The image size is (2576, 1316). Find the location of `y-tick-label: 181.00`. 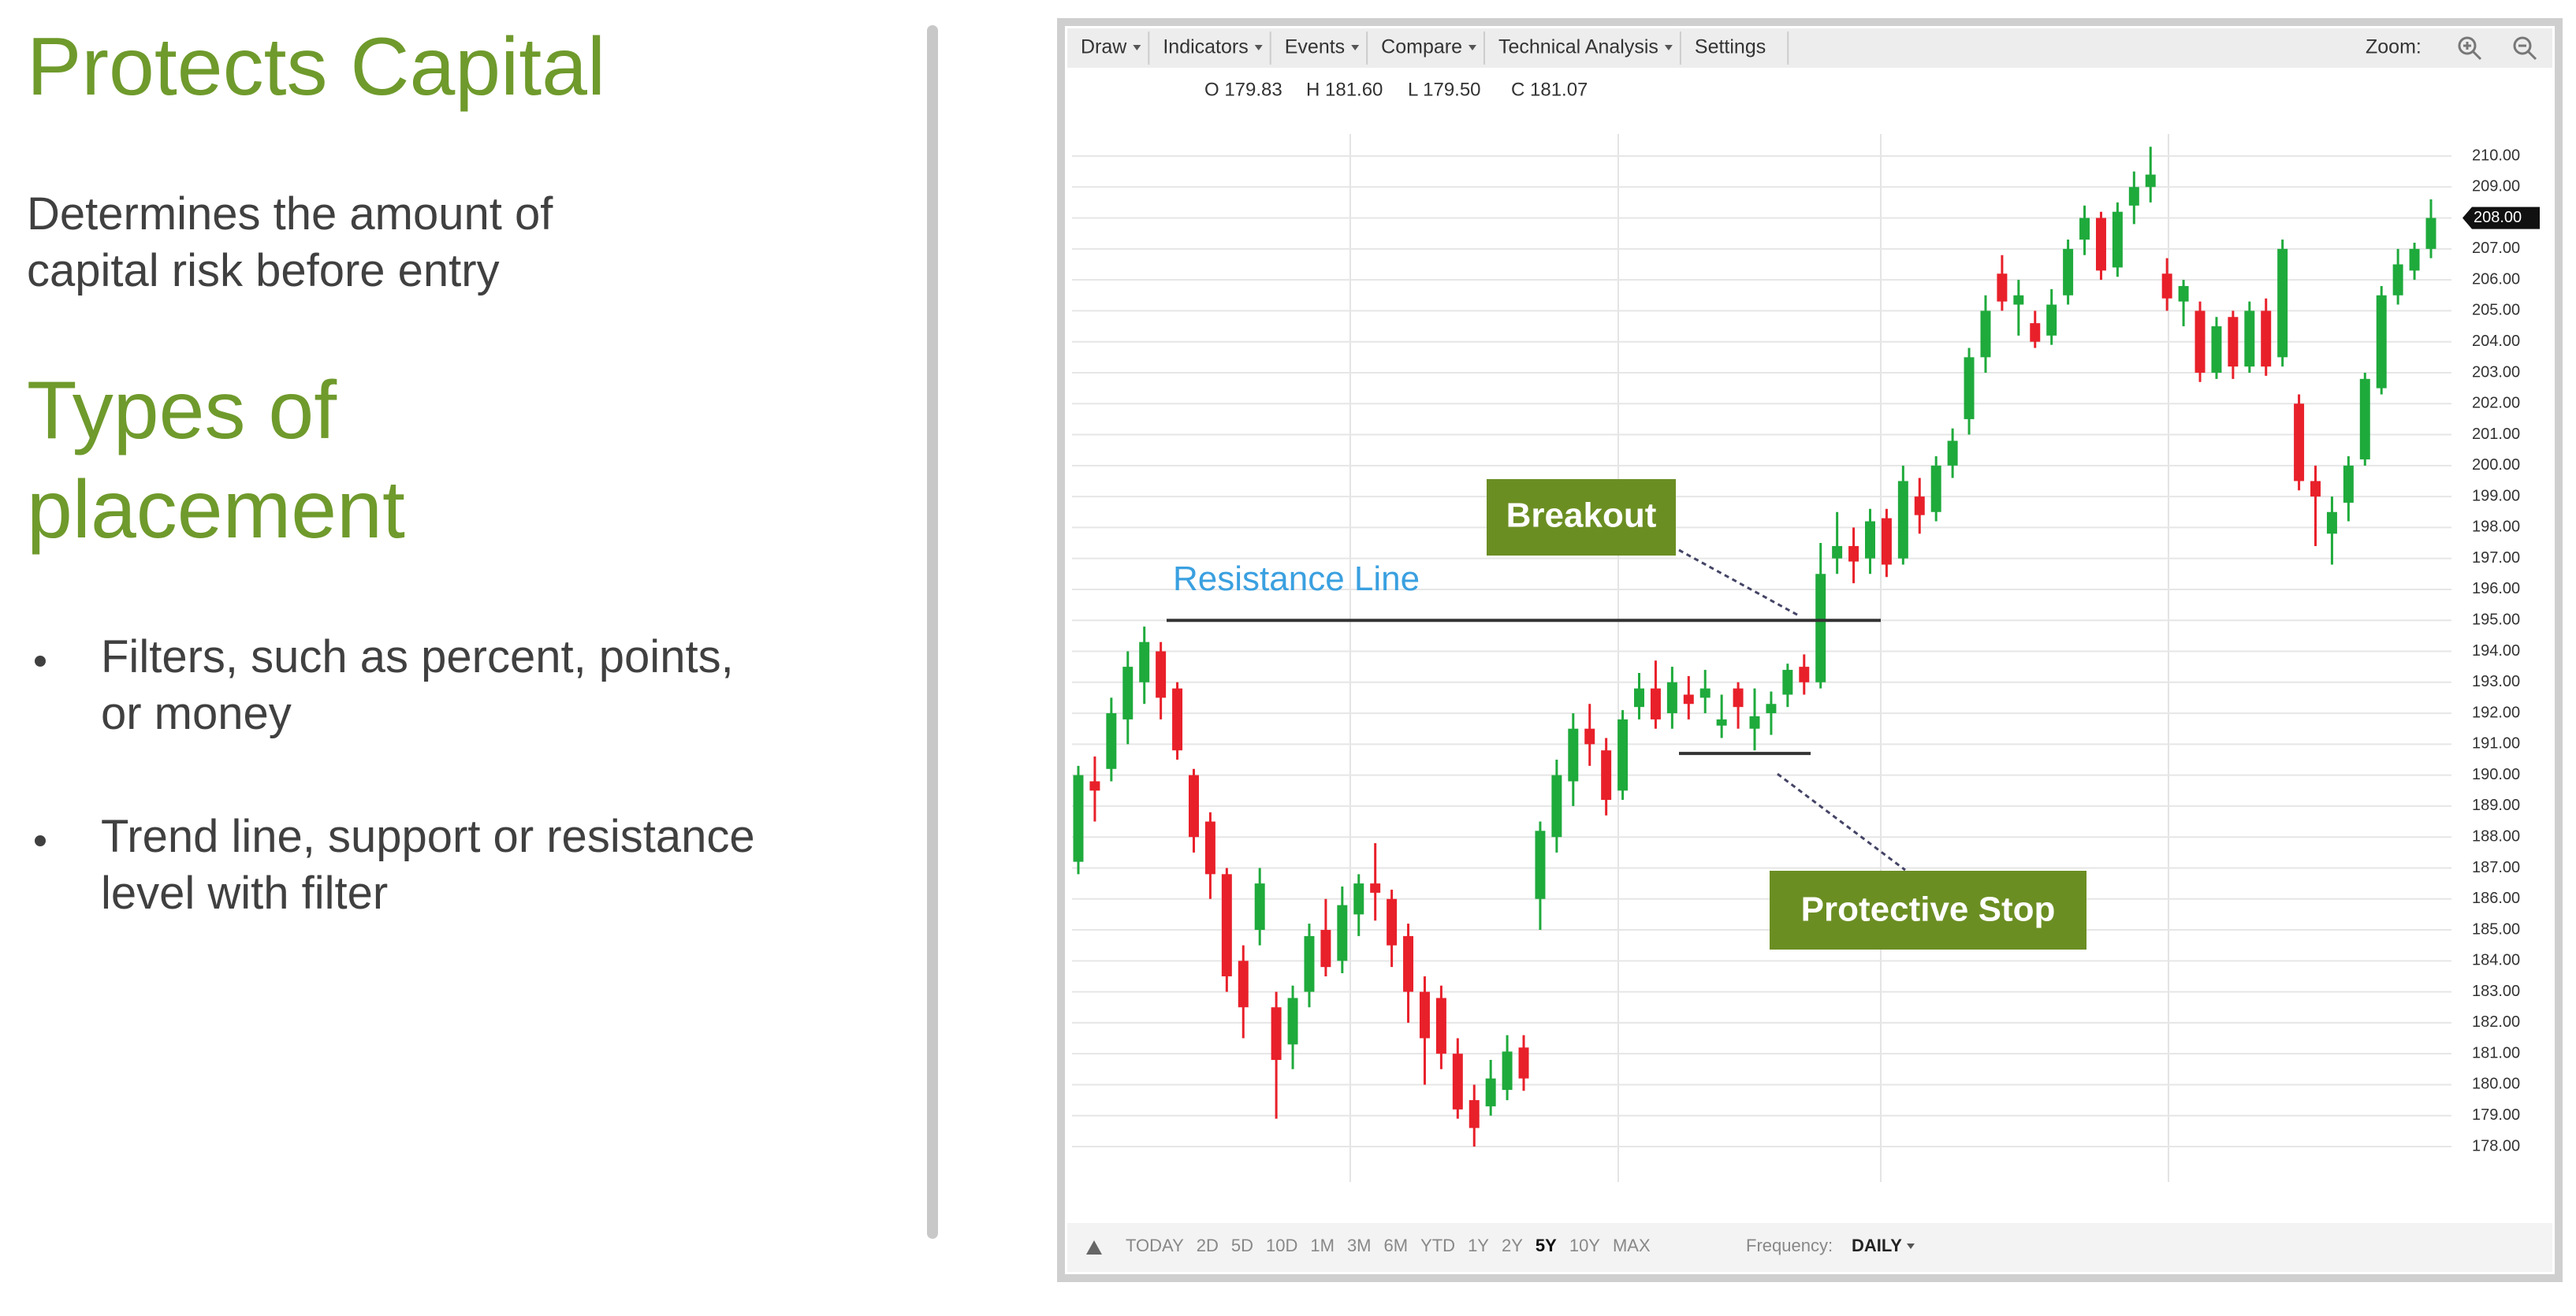

y-tick-label: 181.00 is located at coordinates (2496, 1052).